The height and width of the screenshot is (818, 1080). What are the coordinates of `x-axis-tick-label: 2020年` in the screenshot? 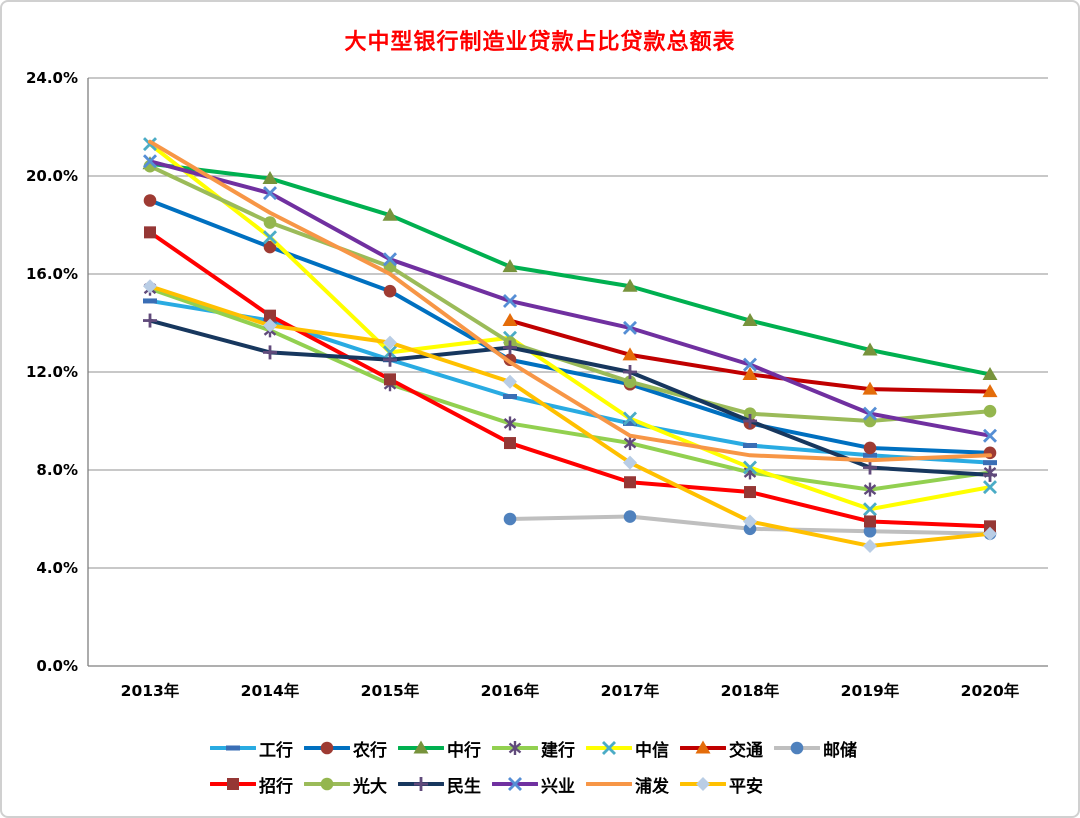 It's located at (990, 690).